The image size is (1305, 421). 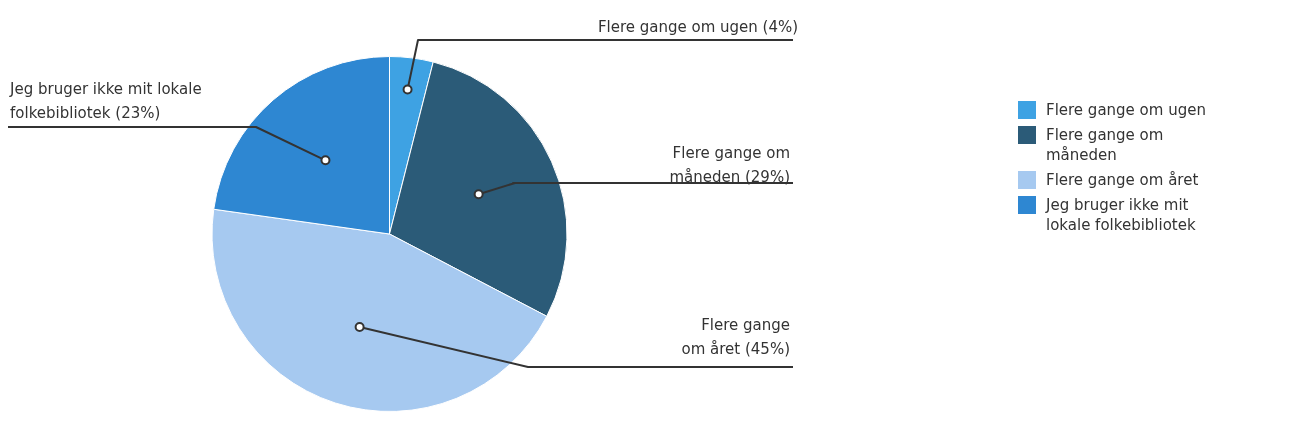 What do you see at coordinates (1121, 215) in the screenshot?
I see `legend-label: Jeg bruger ikke mit lokale folkebibliotek` at bounding box center [1121, 215].